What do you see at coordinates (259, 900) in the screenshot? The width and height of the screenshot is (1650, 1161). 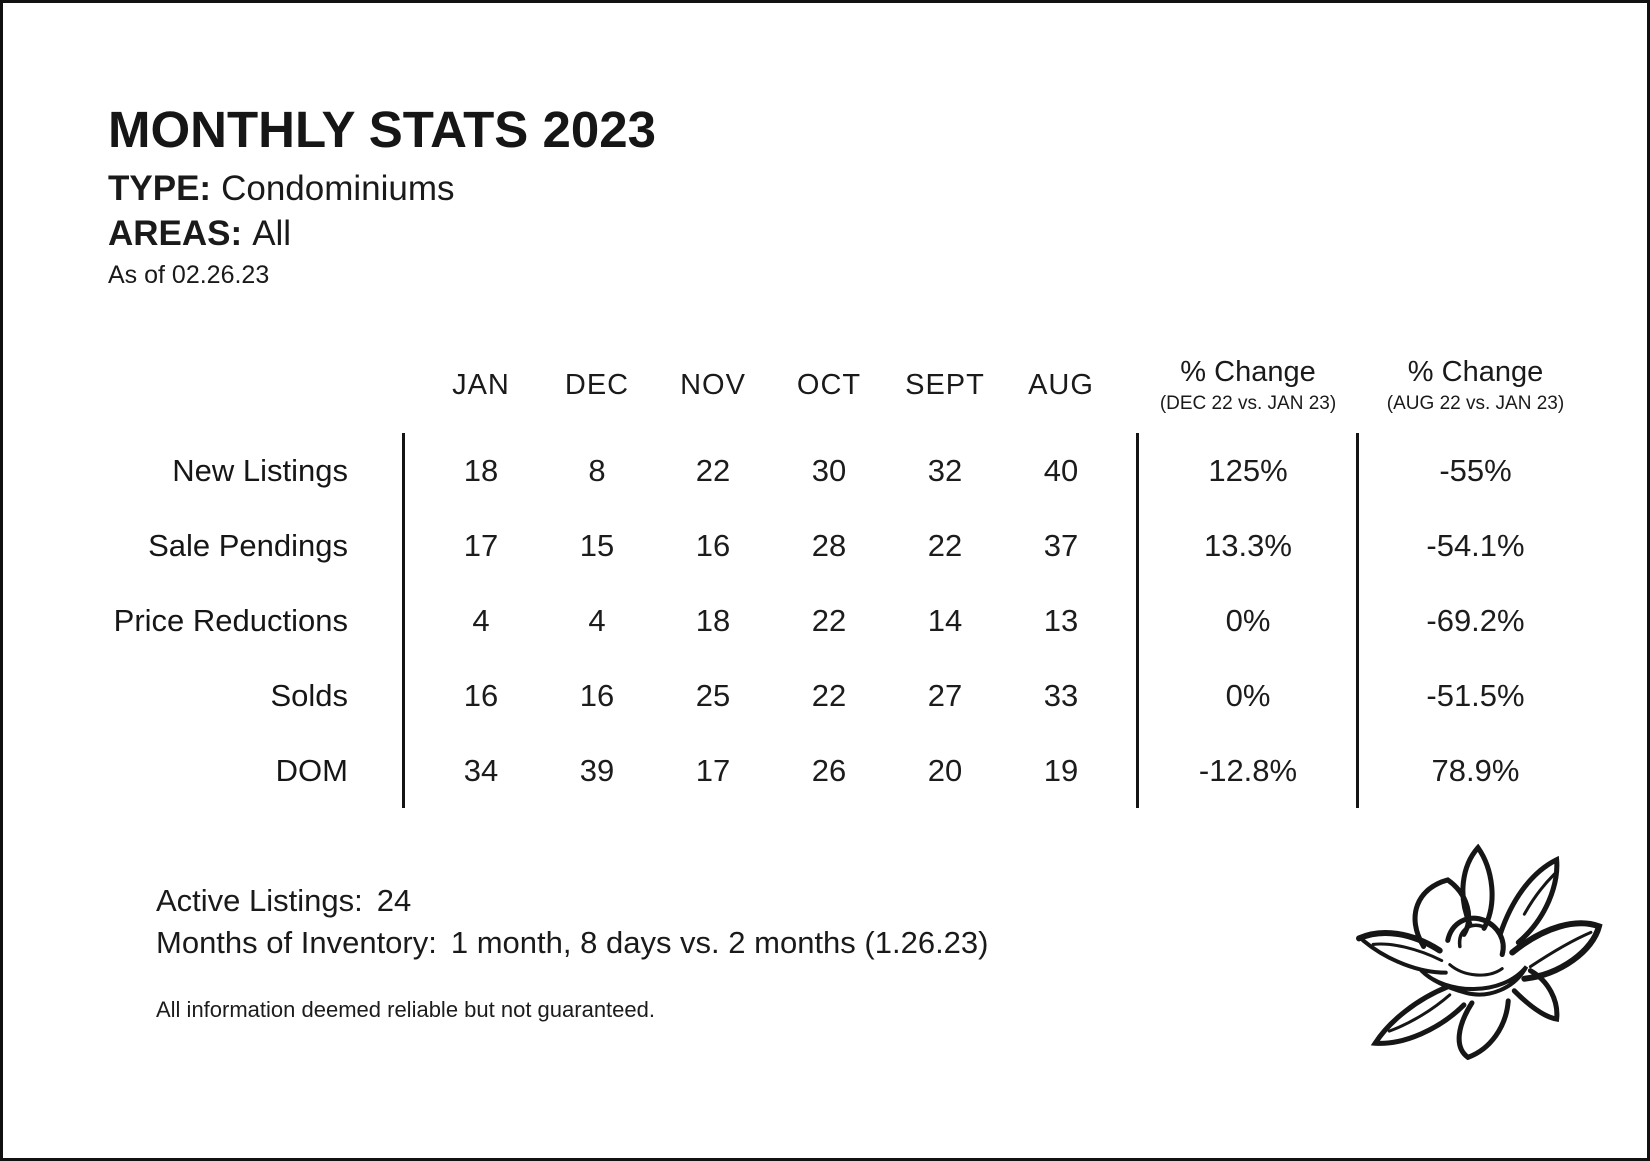 I see `active-listings-label: Active Listings:` at bounding box center [259, 900].